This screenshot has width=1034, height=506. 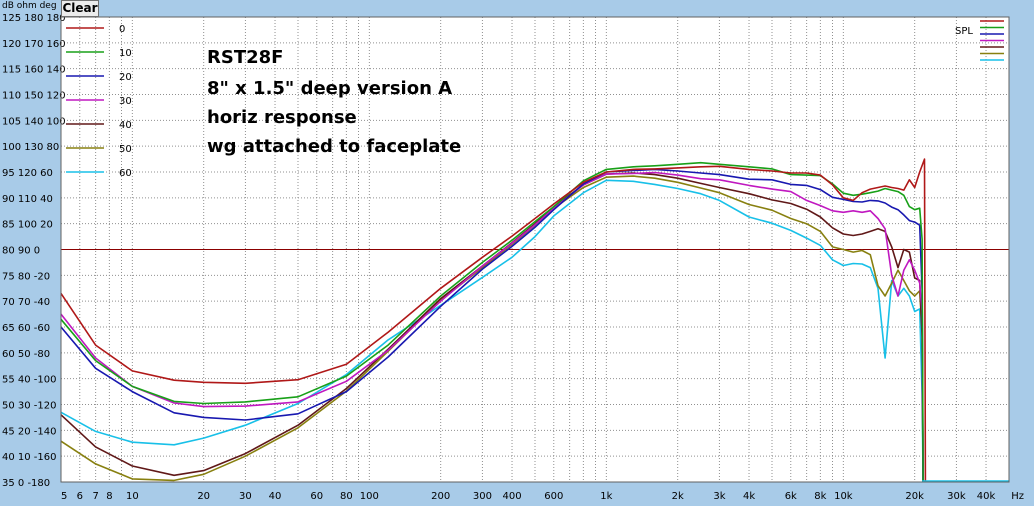 I want to click on legend-label-60: 60, so click(x=125, y=173).